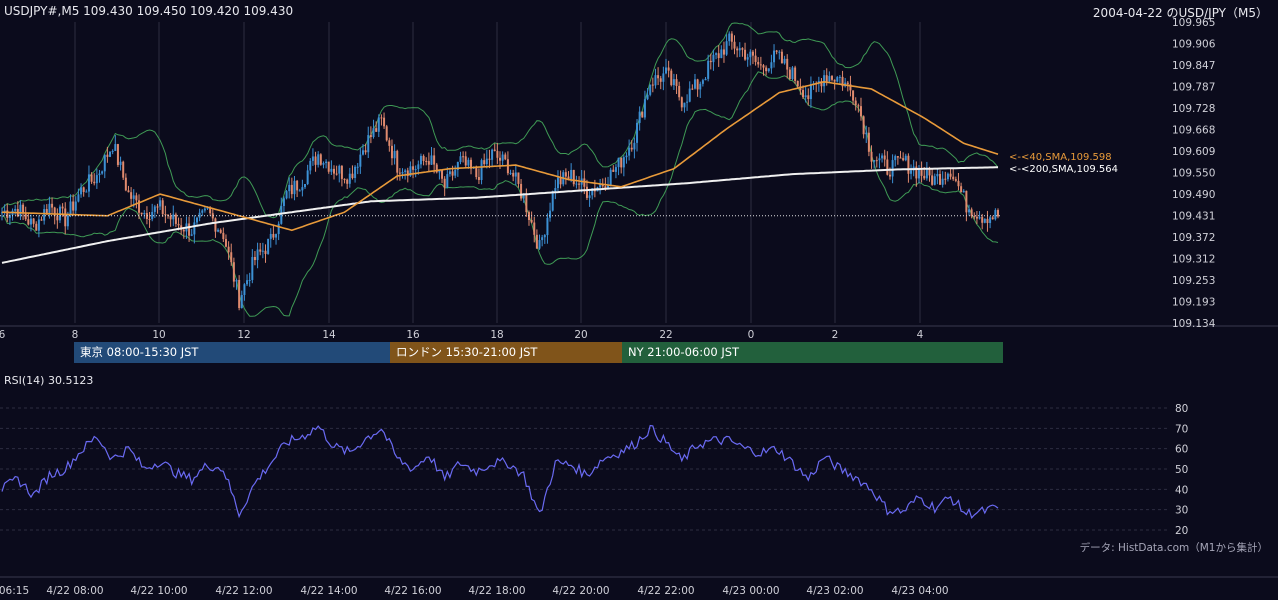  I want to click on y-tick-label: 109.312, so click(1193, 260).